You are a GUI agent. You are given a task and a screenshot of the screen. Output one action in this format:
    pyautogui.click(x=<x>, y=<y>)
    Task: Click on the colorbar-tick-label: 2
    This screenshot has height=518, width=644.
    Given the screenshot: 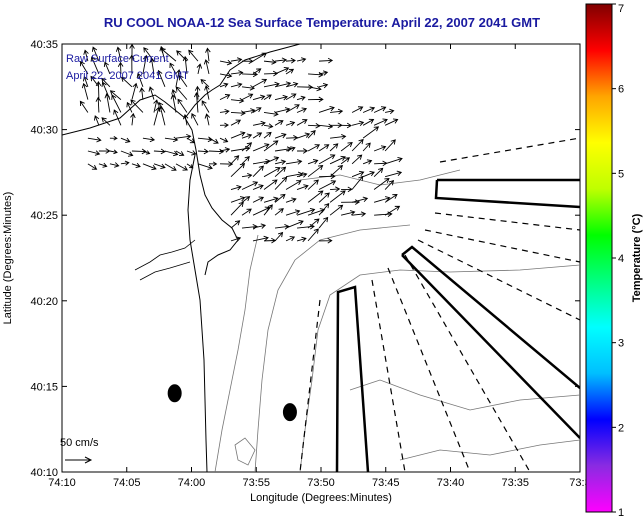 What is the action you would take?
    pyautogui.click(x=621, y=428)
    